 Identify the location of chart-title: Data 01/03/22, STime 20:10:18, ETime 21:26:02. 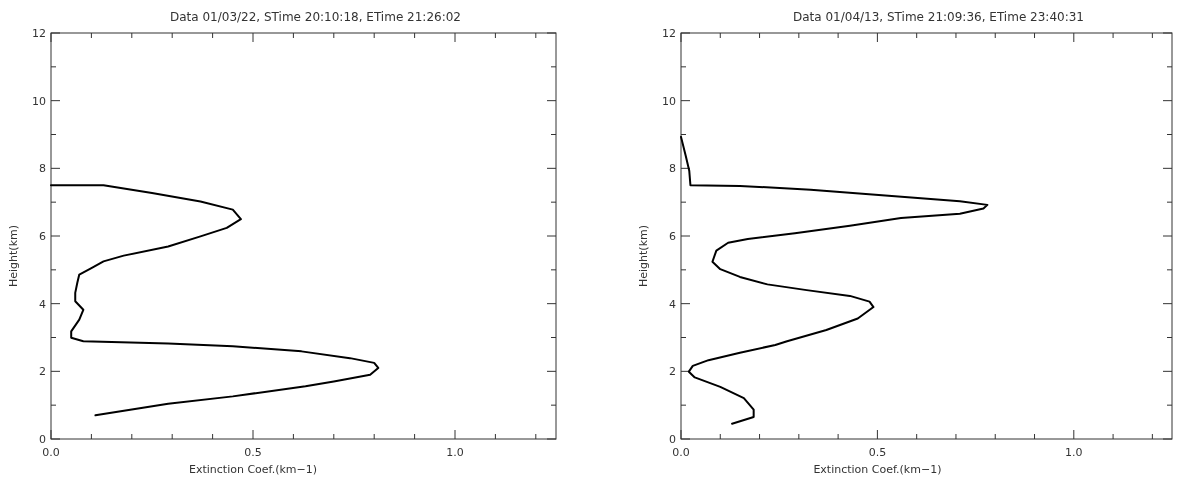
(315, 17).